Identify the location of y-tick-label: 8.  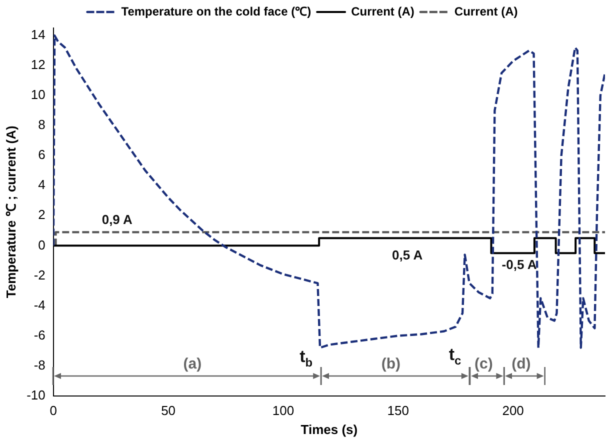
(42, 124).